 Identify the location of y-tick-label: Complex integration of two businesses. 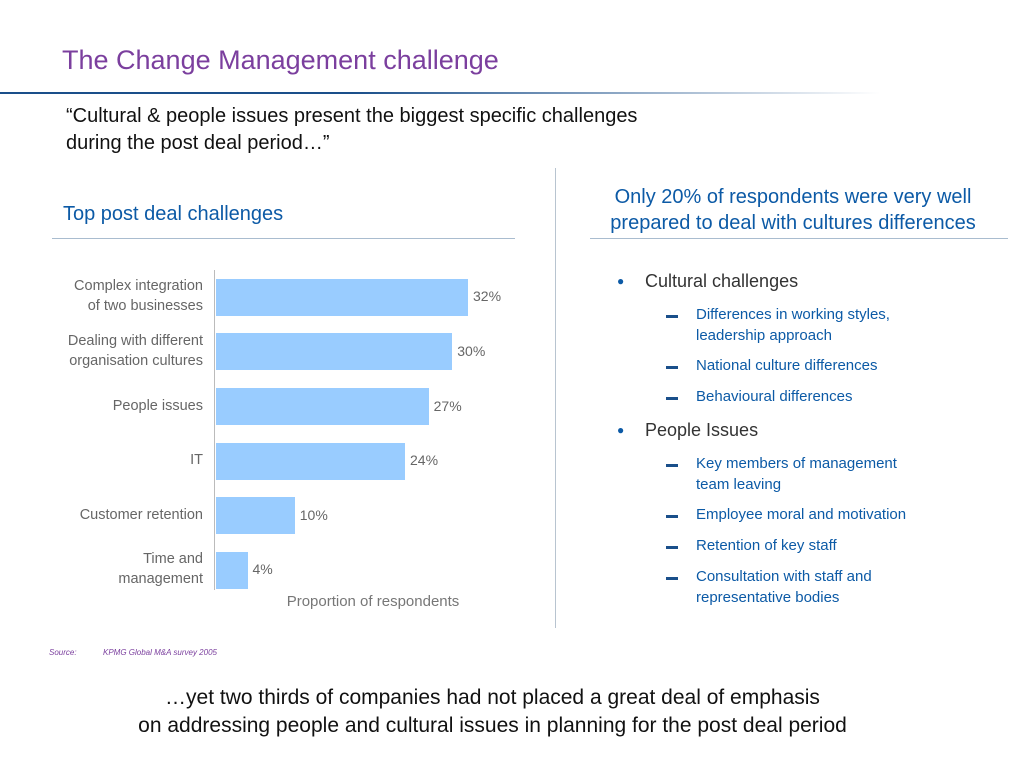
(138, 296).